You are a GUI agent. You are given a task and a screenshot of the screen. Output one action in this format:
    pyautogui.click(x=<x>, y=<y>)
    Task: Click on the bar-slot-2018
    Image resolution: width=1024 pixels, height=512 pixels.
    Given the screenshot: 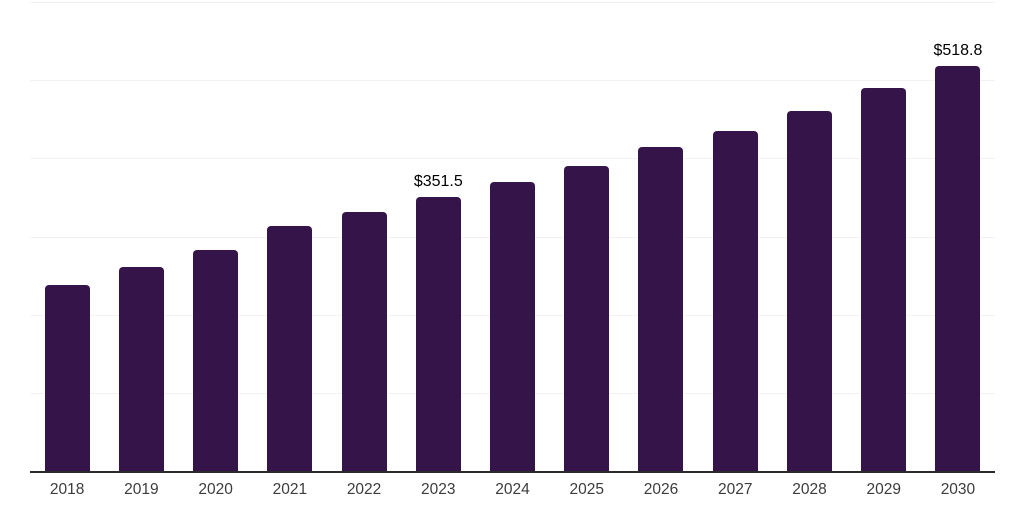 What is the action you would take?
    pyautogui.click(x=67, y=237)
    